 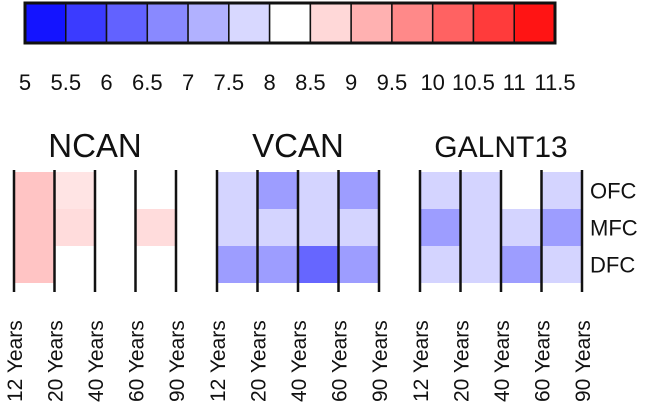 I want to click on row-label: MFC, so click(x=614, y=228).